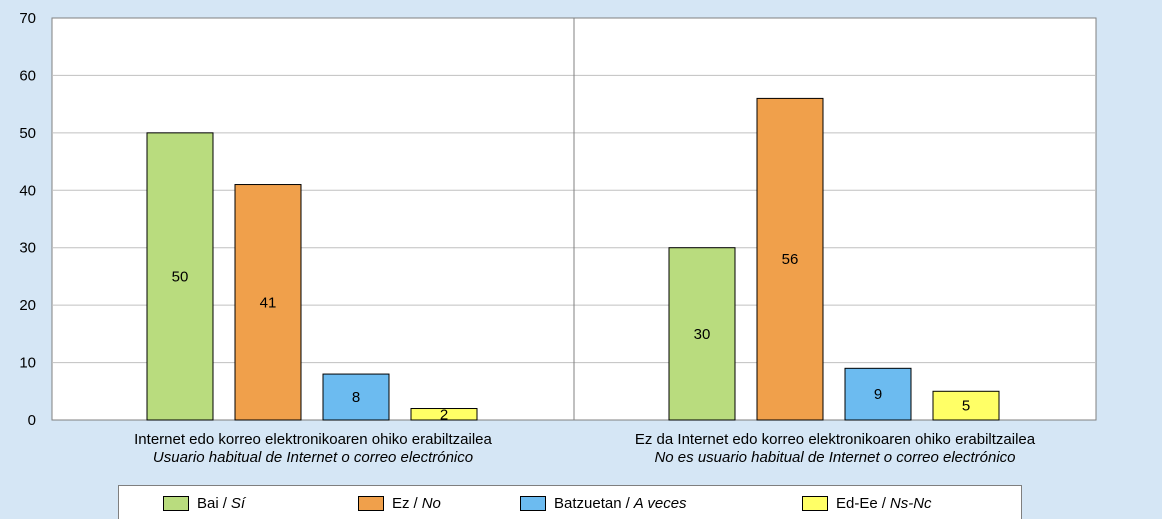  I want to click on legend-swatch-ez, so click(371, 503).